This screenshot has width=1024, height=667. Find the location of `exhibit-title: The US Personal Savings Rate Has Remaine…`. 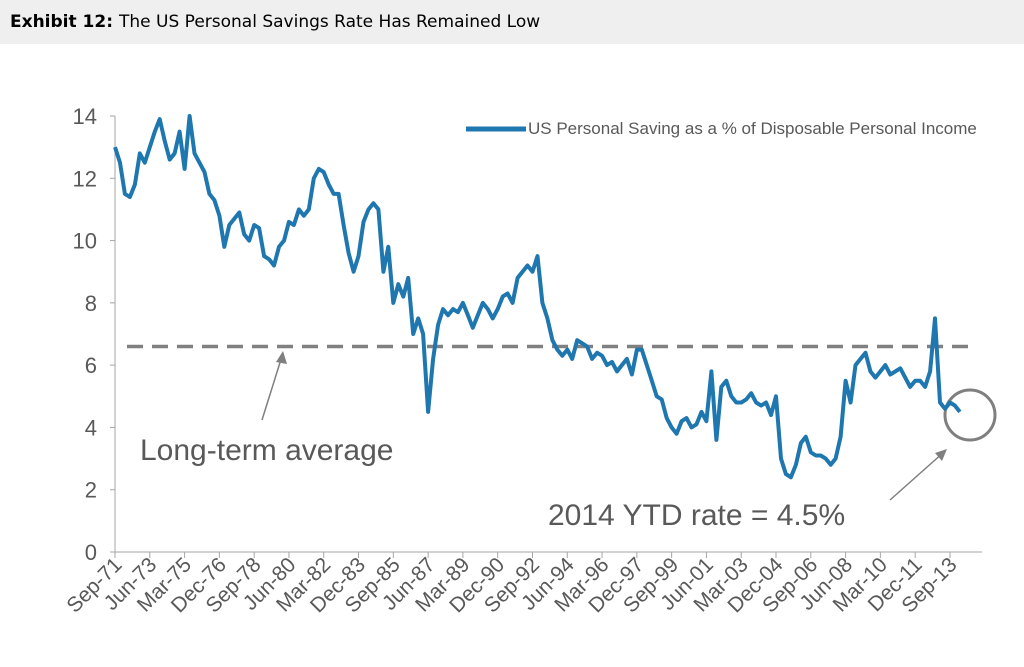

exhibit-title: The US Personal Savings Rate Has Remaine… is located at coordinates (330, 22).